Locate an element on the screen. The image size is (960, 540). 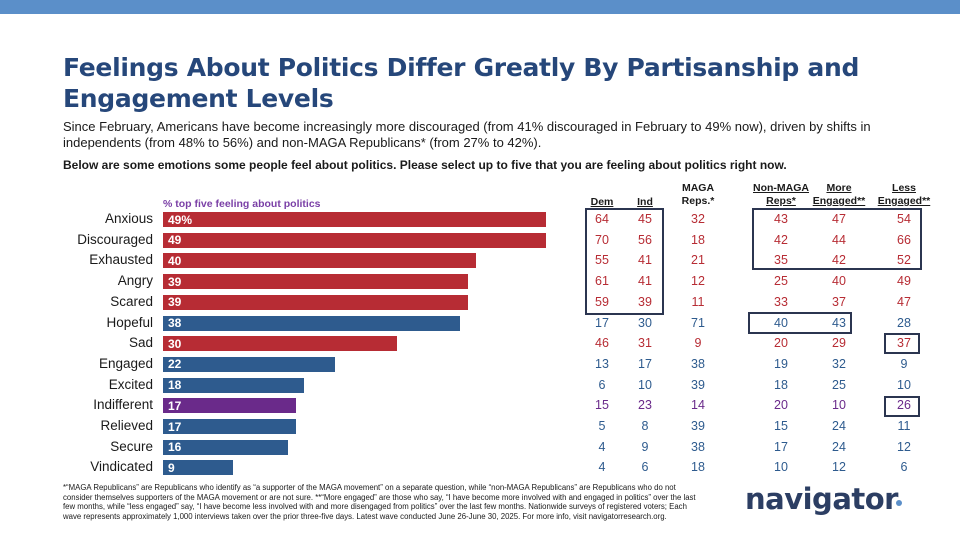
bar-scared is located at coordinates (315, 302).